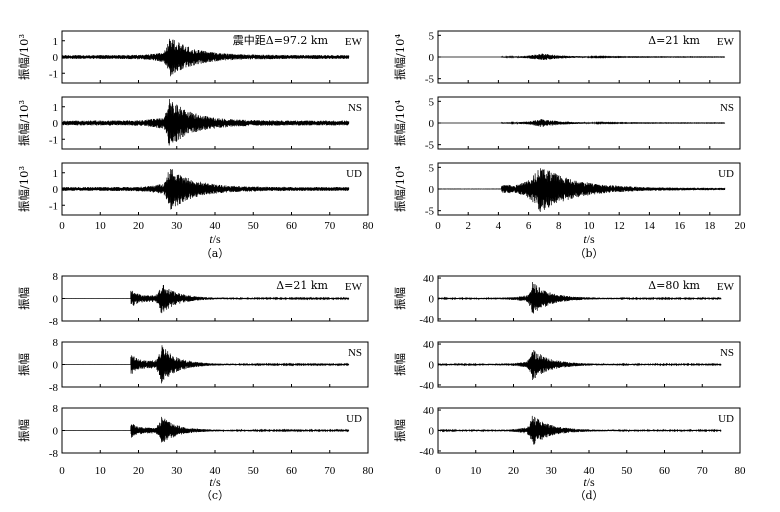  I want to click on subplot-ns: -1 0 1 振幅/10³ NS, so click(193, 123).